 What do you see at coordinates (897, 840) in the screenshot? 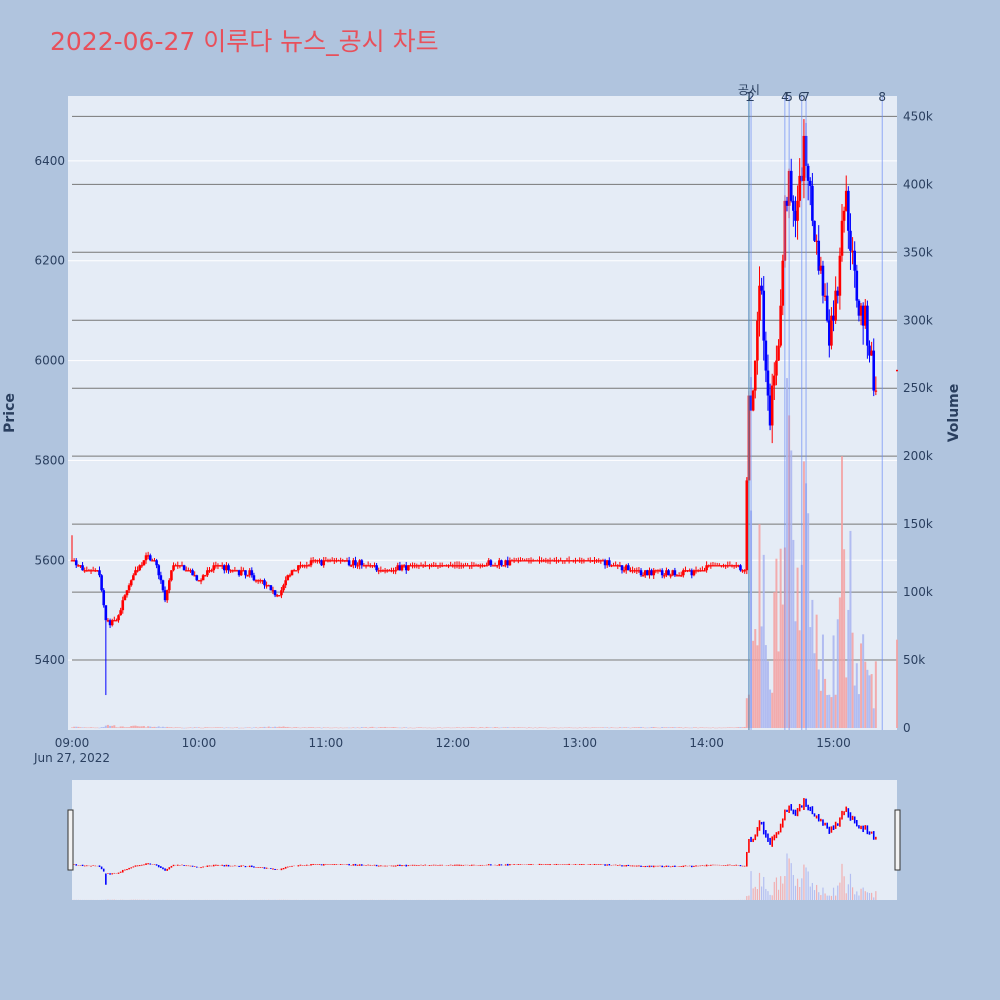
I see `slider-handle-right` at bounding box center [897, 840].